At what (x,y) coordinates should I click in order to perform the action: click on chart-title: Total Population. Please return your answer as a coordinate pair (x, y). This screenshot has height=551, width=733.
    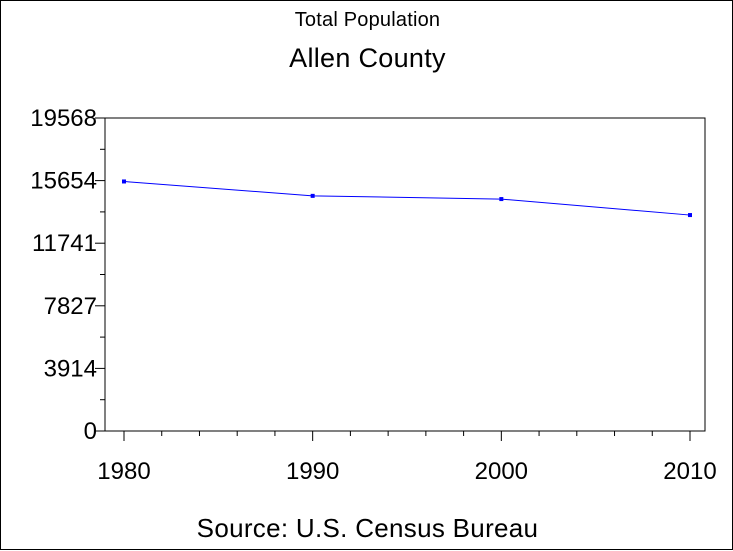
    Looking at the image, I should click on (367, 20).